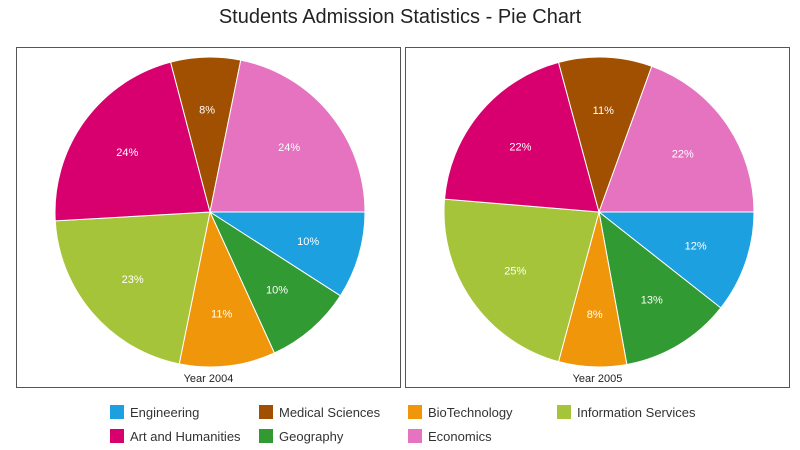 The image size is (800, 450). Describe the element at coordinates (266, 436) in the screenshot. I see `legend-swatch-geography` at that location.